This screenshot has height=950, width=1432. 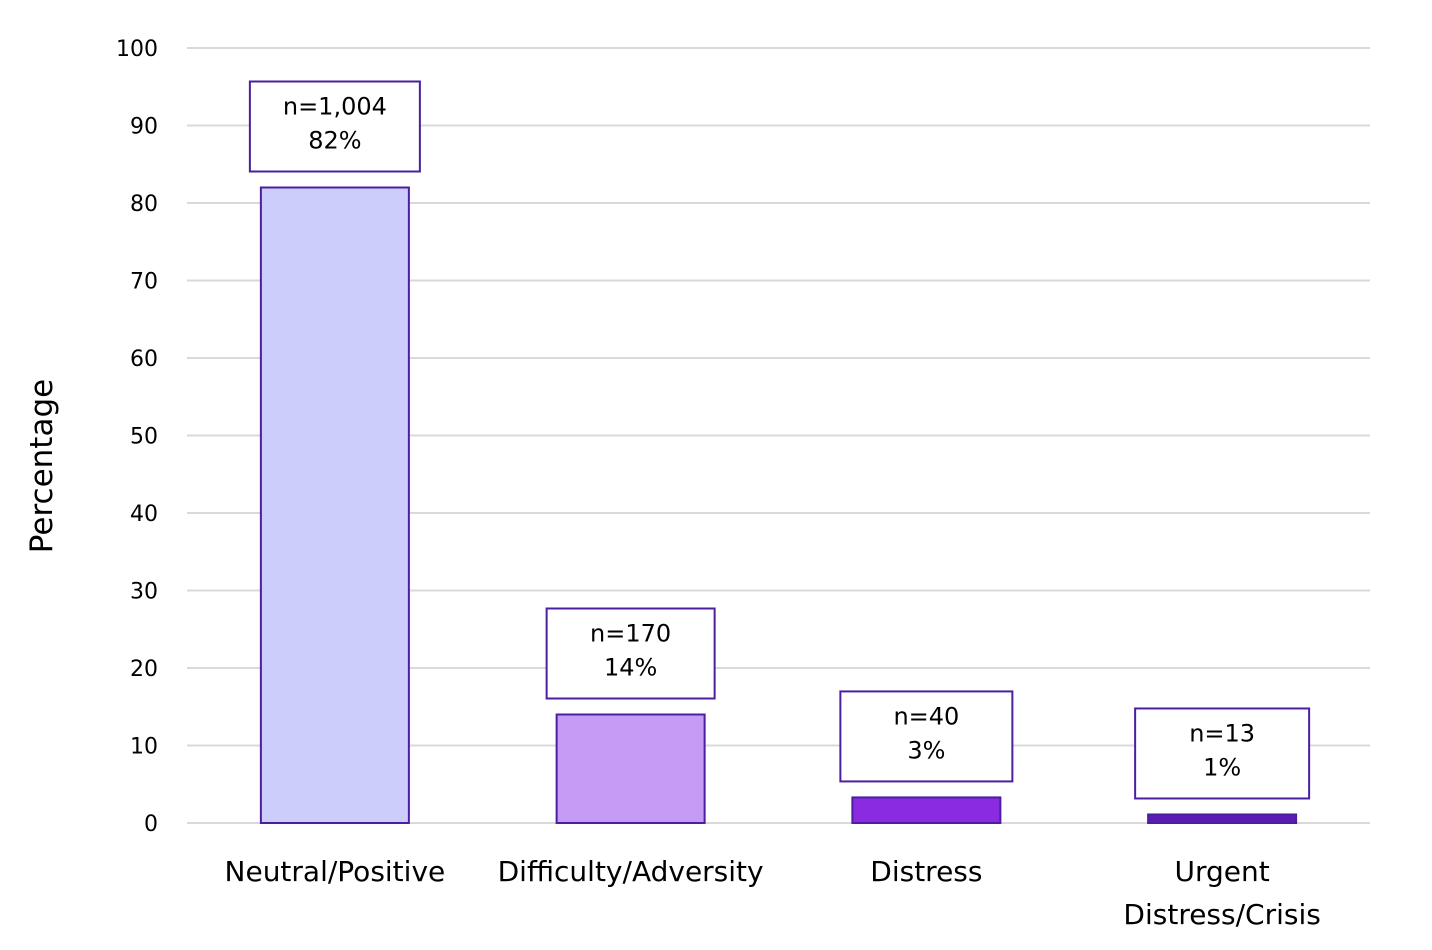 I want to click on y-tick-label: 80, so click(x=144, y=204).